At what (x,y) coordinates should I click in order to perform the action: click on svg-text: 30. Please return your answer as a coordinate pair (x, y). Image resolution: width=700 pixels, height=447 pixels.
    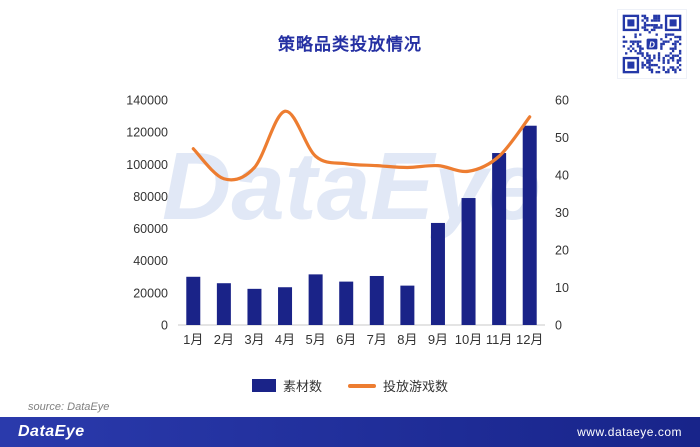
    Looking at the image, I should click on (562, 213).